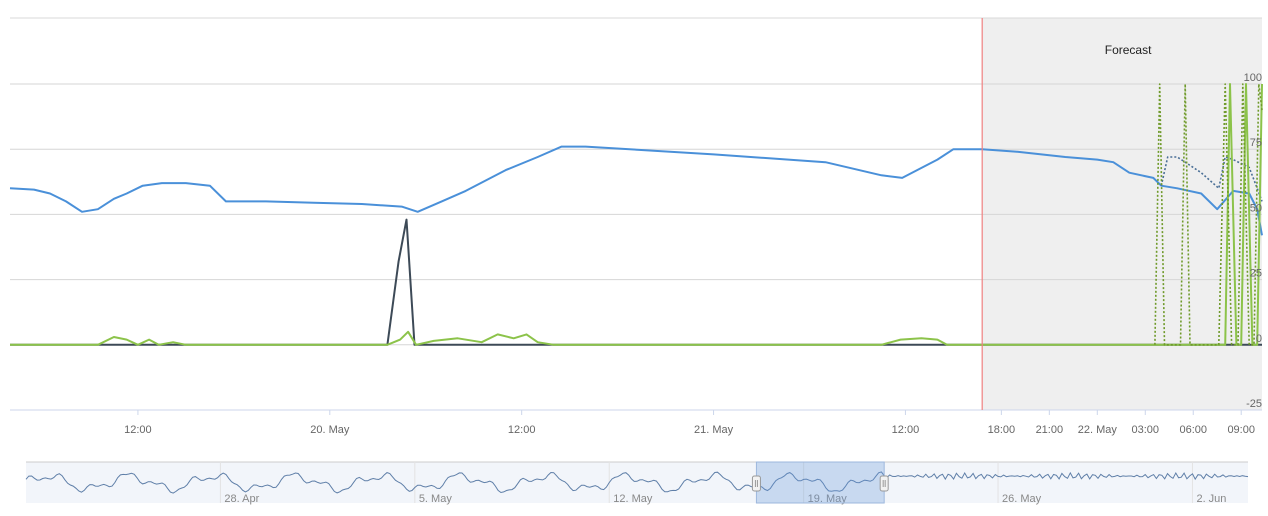 The height and width of the screenshot is (516, 1268). What do you see at coordinates (1128, 50) in the screenshot?
I see `forecast-label: Forecast` at bounding box center [1128, 50].